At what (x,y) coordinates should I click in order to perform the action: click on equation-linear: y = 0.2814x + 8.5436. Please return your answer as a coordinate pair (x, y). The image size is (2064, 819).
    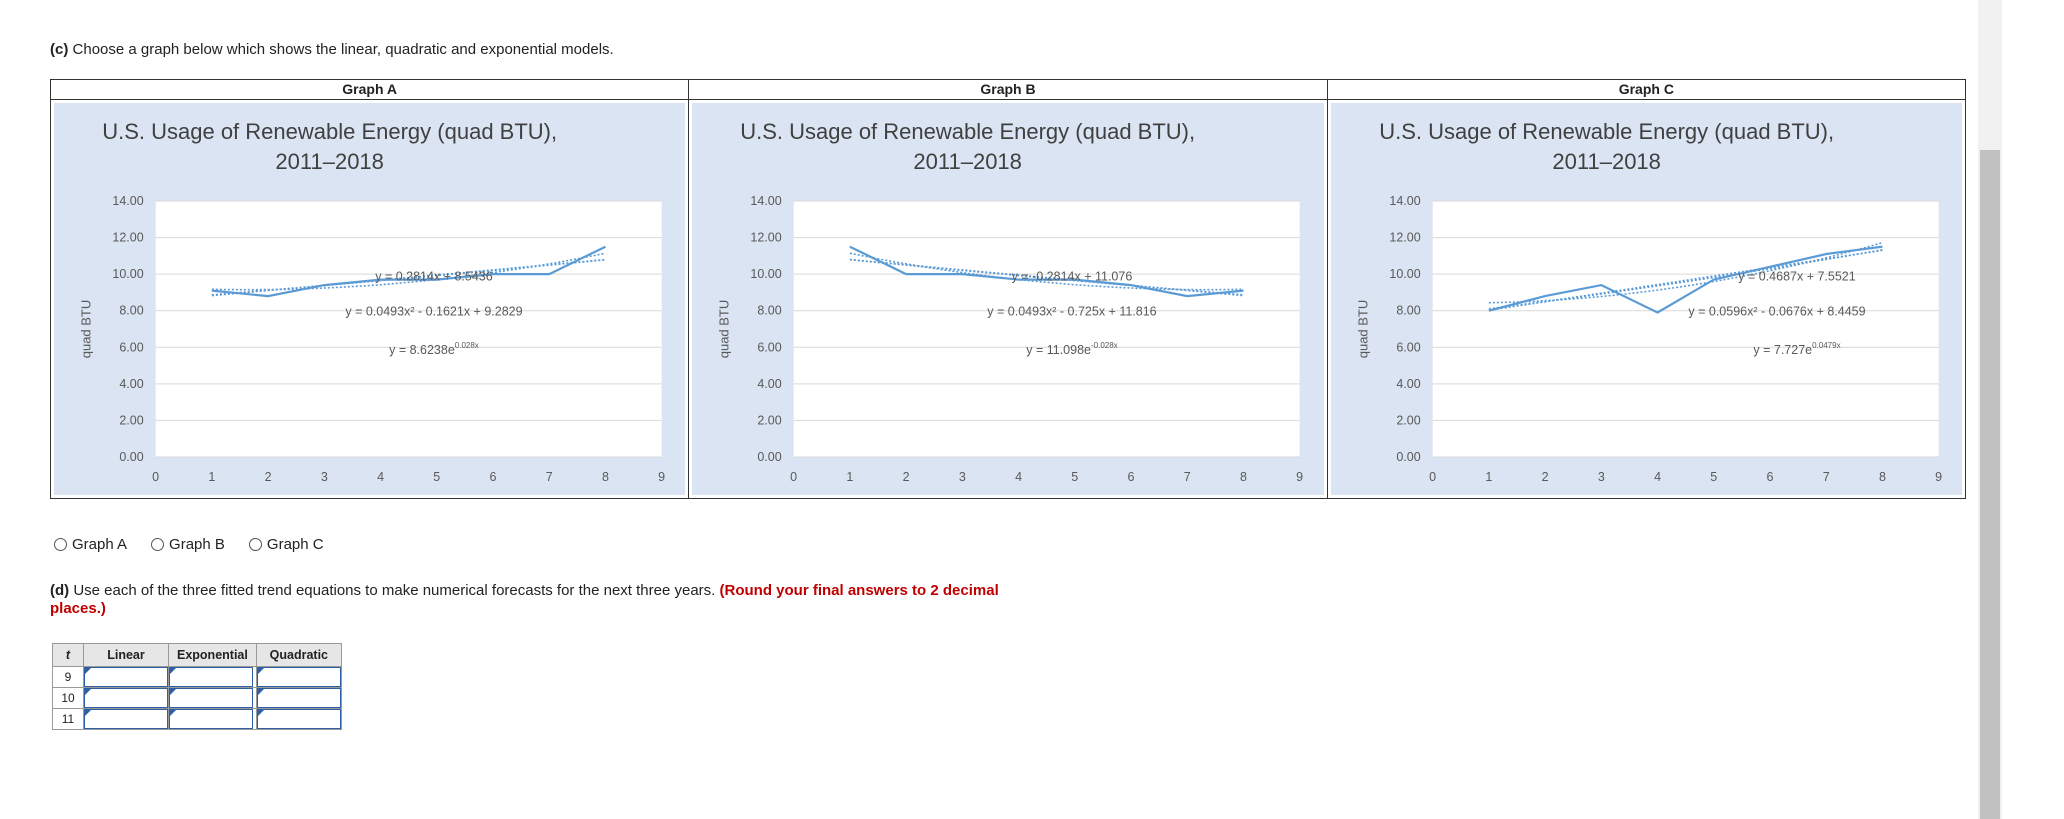
    Looking at the image, I should click on (434, 276).